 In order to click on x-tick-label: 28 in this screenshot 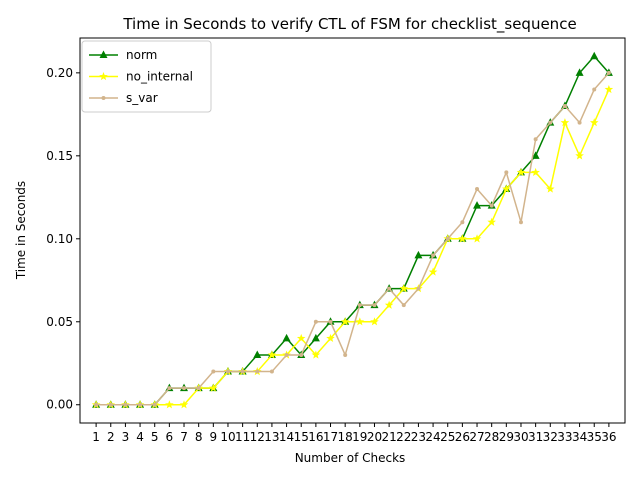, I will do `click(491, 437)`.